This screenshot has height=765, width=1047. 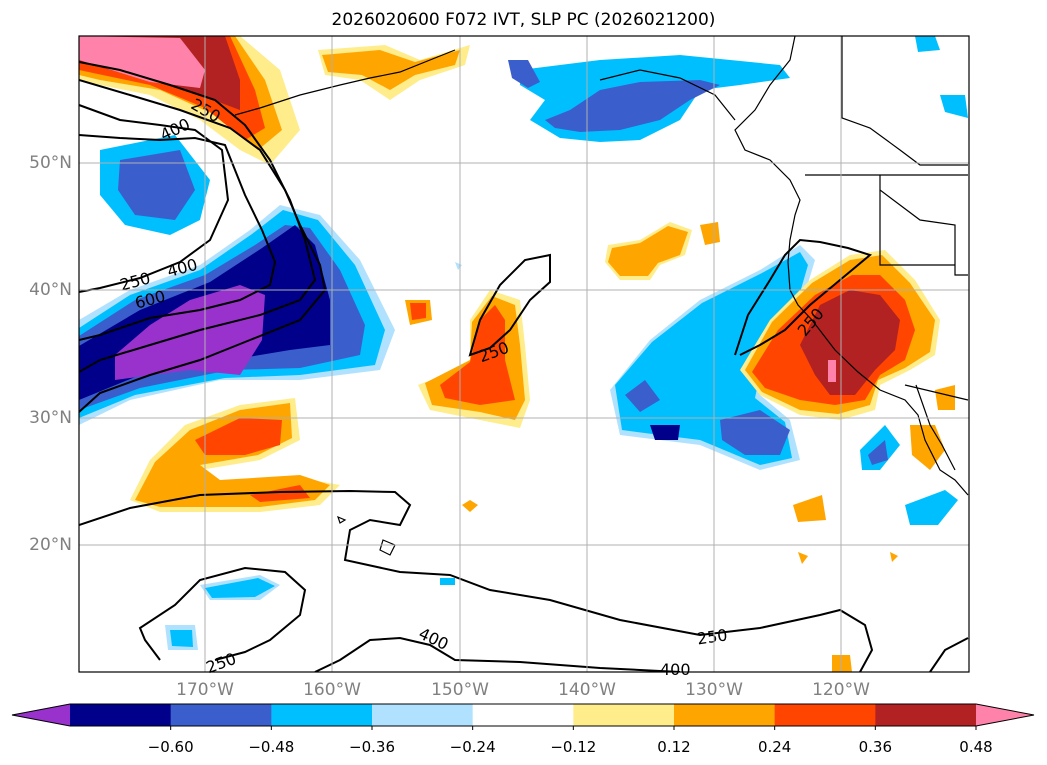 I want to click on colorbar-extend-high, so click(x=1005, y=715).